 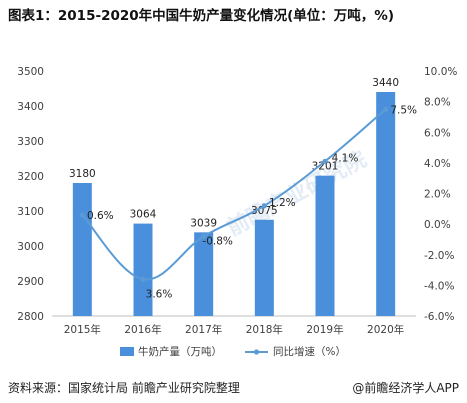 I want to click on x-axis-tick-label: 2015年, so click(x=82, y=329).